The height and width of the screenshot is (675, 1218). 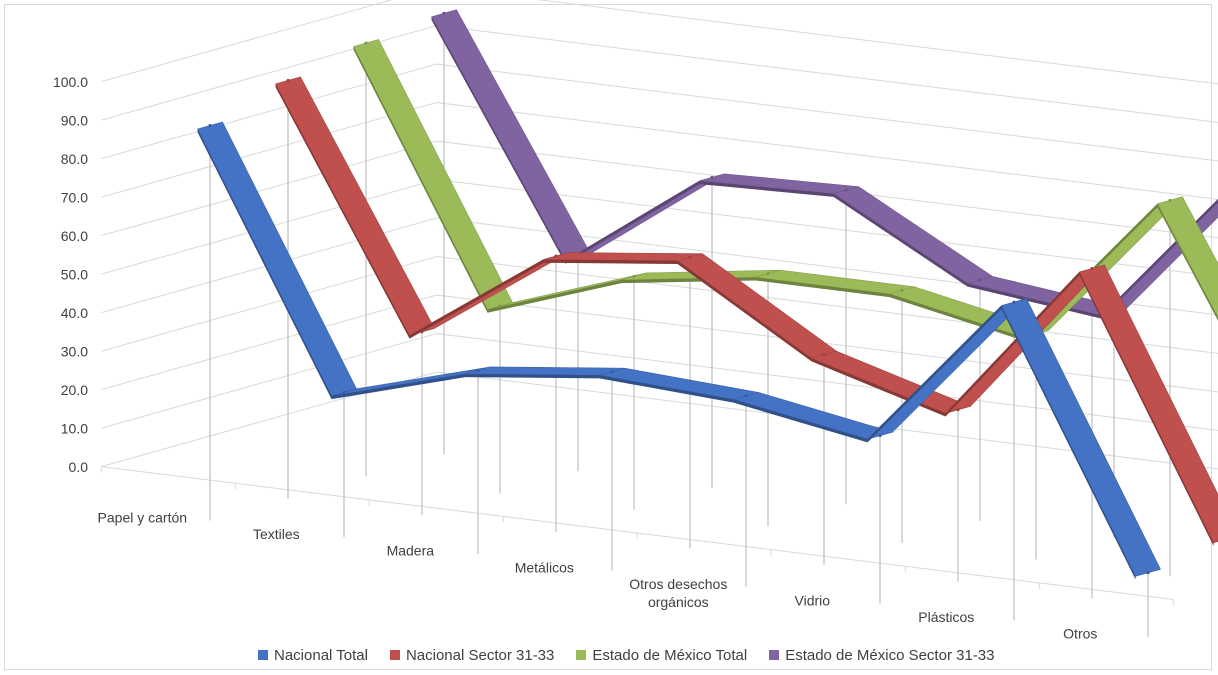 I want to click on y-tick-label: 20.0, so click(x=74, y=390).